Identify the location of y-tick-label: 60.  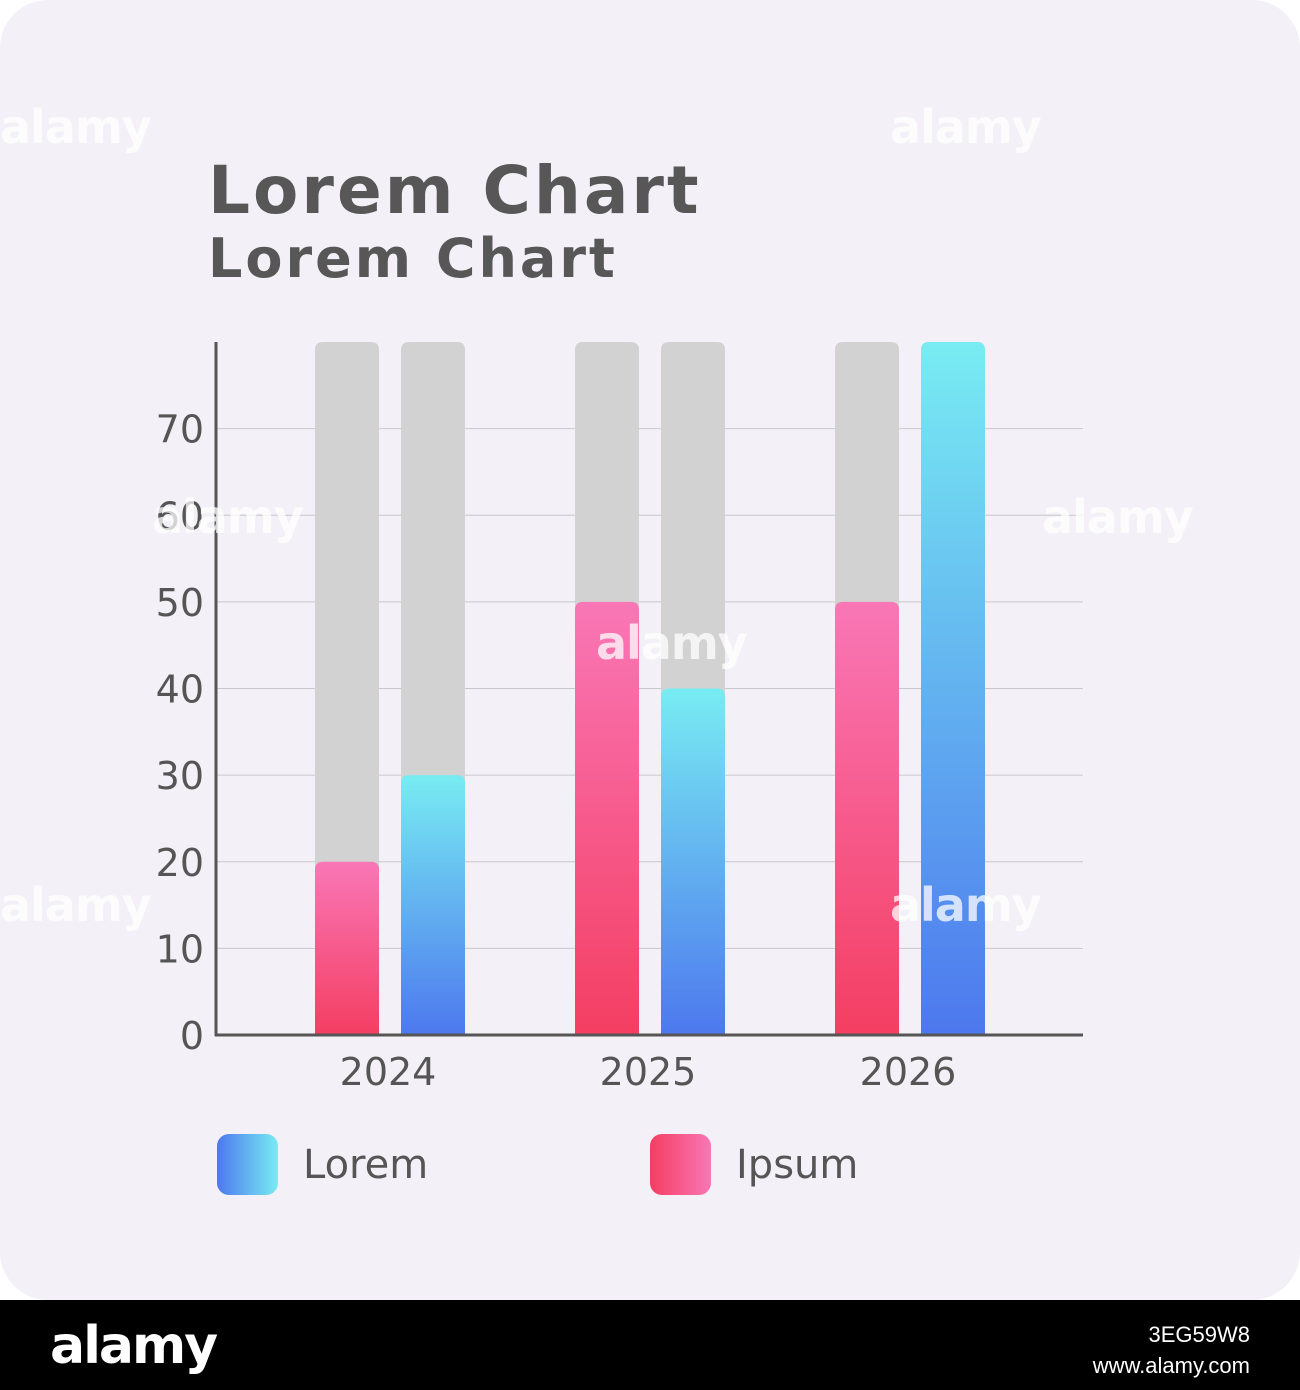
(180, 516).